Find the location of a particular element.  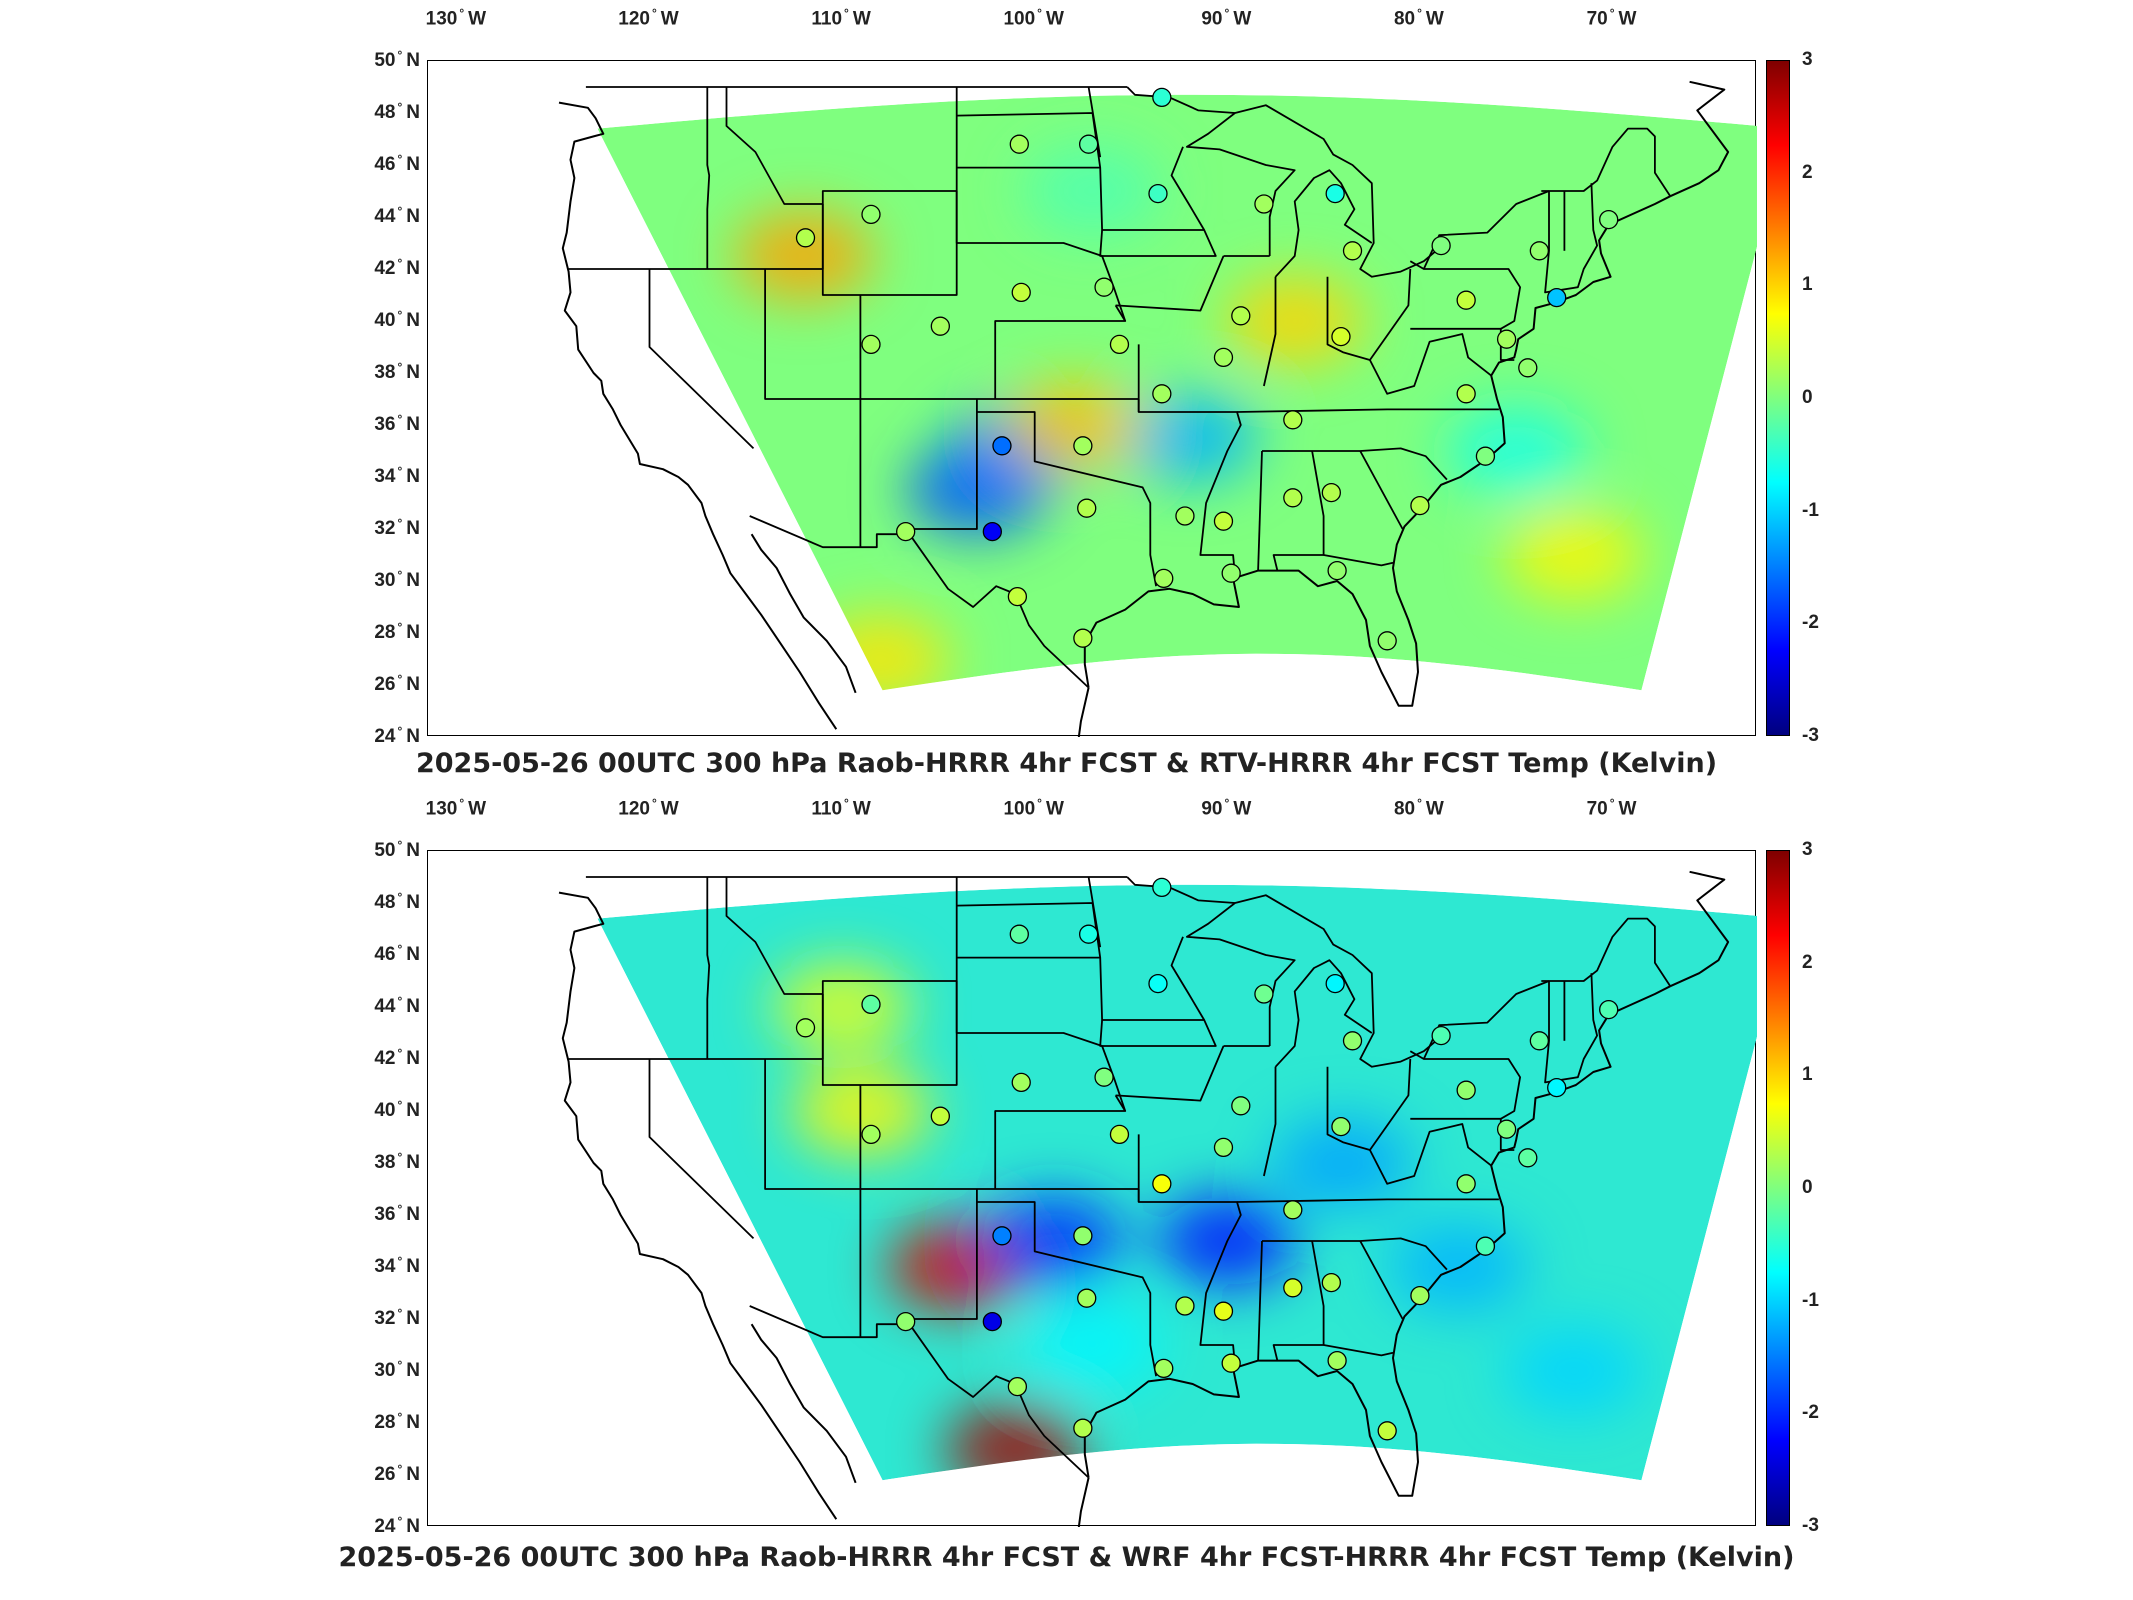

latitude-tick-label: 50 ° N is located at coordinates (397, 59).